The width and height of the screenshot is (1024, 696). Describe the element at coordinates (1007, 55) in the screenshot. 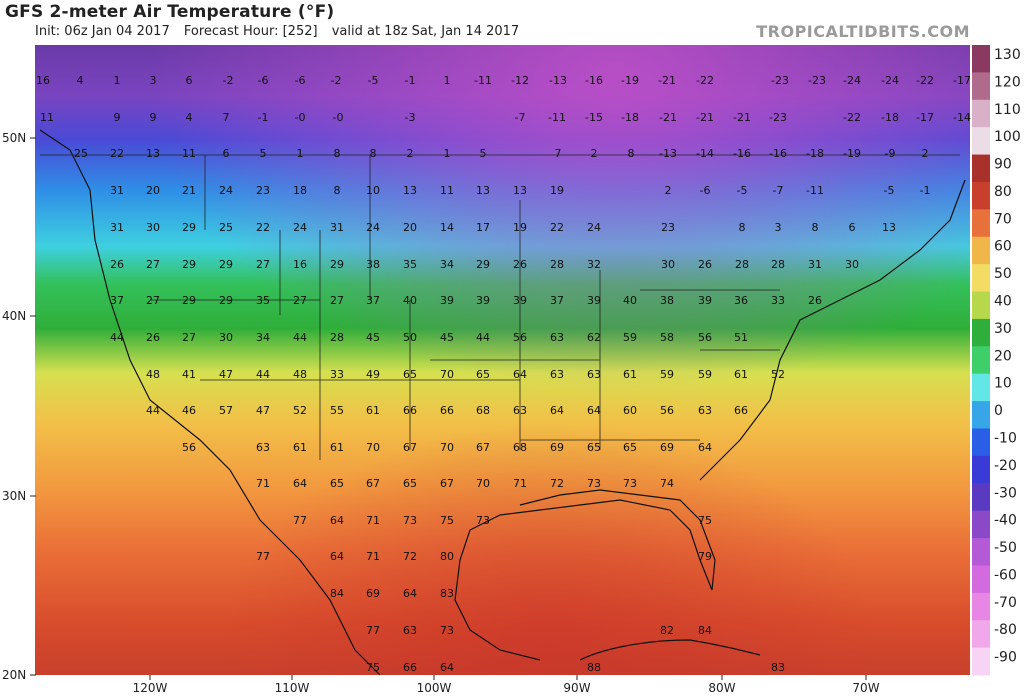

I see `colorbar-tick-label: 130` at that location.